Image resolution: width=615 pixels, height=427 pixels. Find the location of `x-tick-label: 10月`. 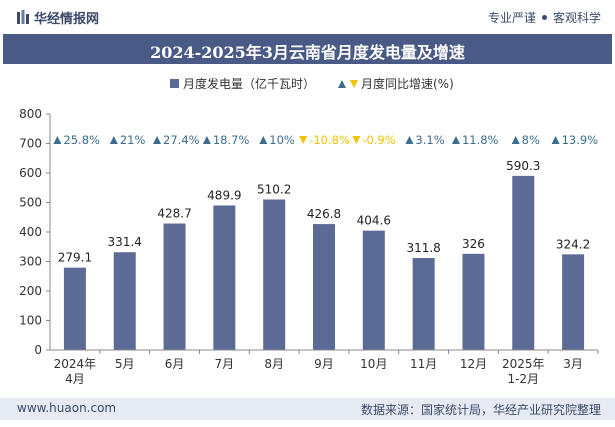

x-tick-label: 10月 is located at coordinates (373, 364).